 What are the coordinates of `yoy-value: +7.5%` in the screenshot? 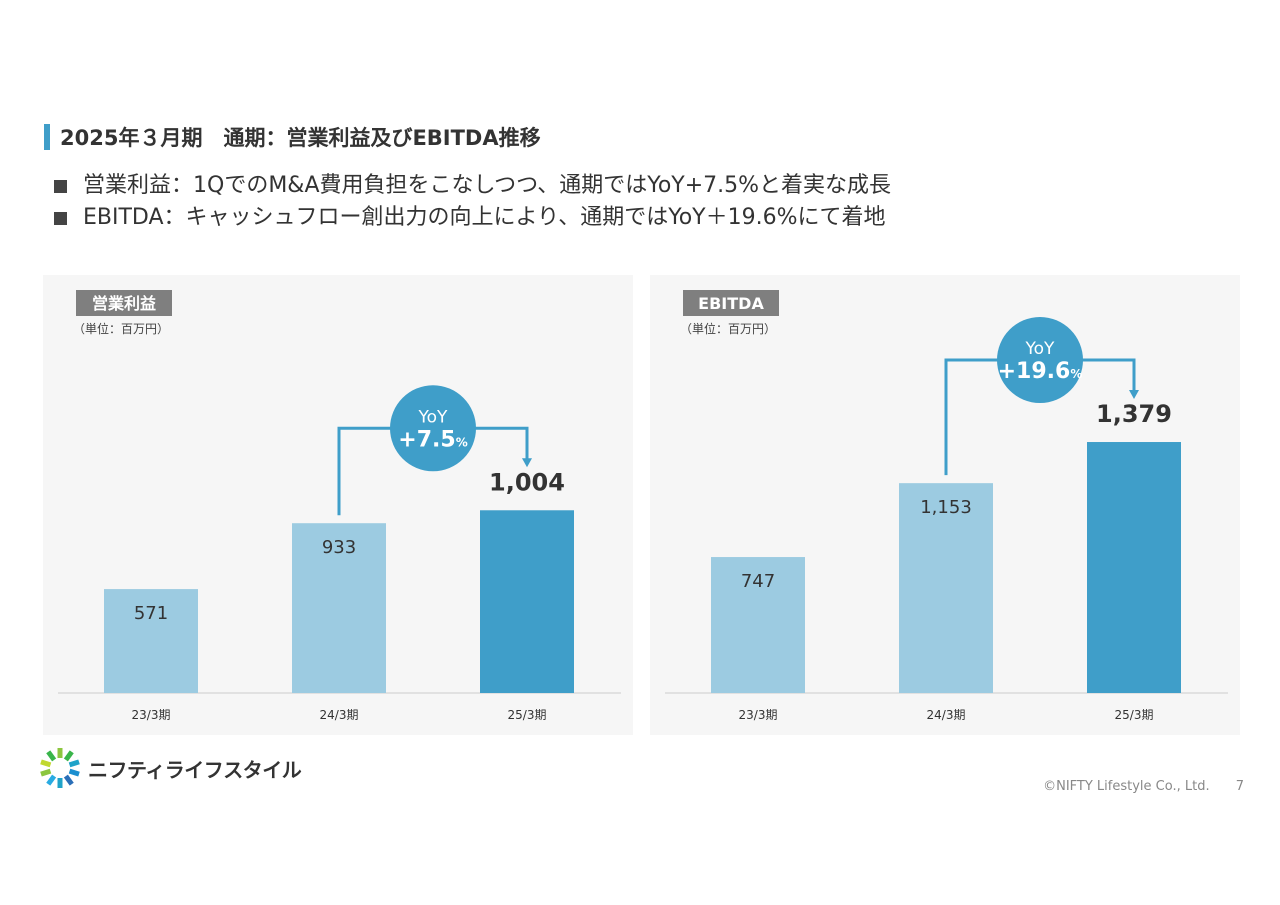 It's located at (432, 439).